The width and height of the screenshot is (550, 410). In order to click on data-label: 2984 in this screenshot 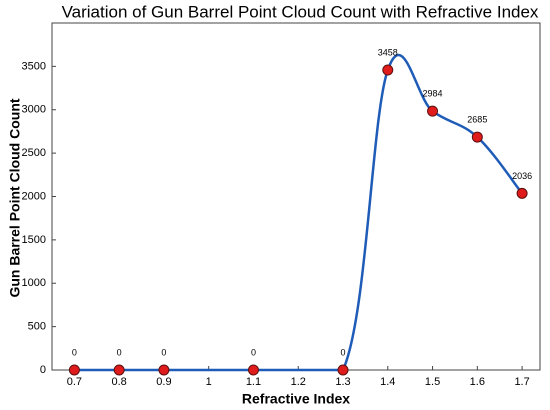, I will do `click(433, 94)`.